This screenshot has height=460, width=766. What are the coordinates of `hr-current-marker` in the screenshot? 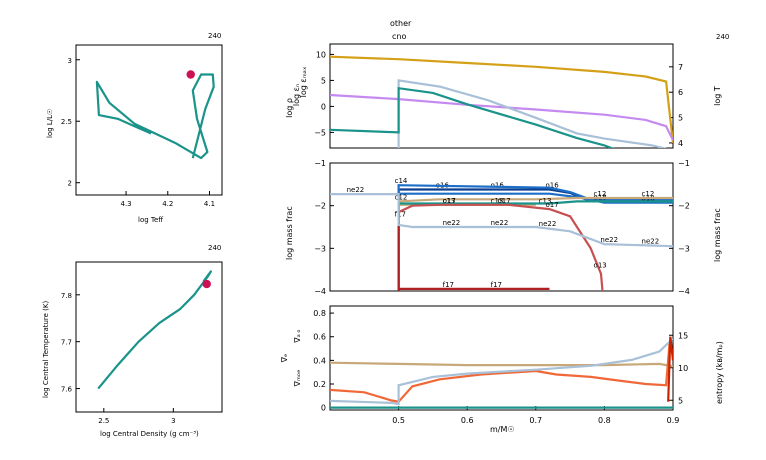 It's located at (190, 74).